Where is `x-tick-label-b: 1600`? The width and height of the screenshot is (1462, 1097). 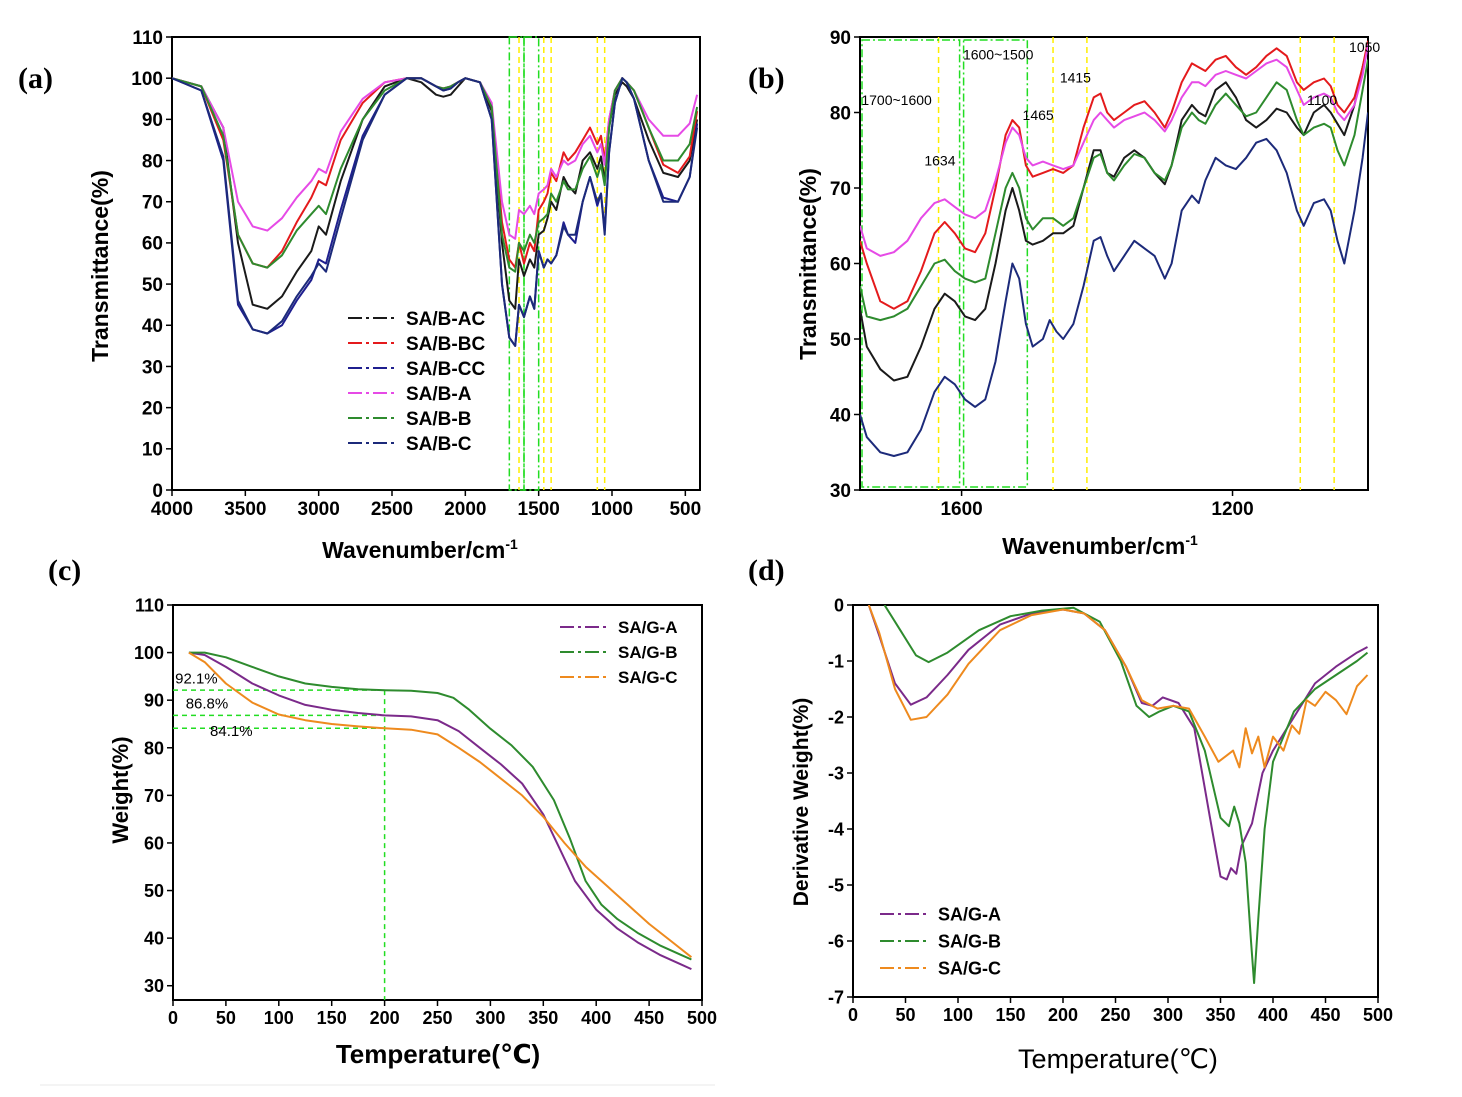 x-tick-label-b: 1600 is located at coordinates (961, 509).